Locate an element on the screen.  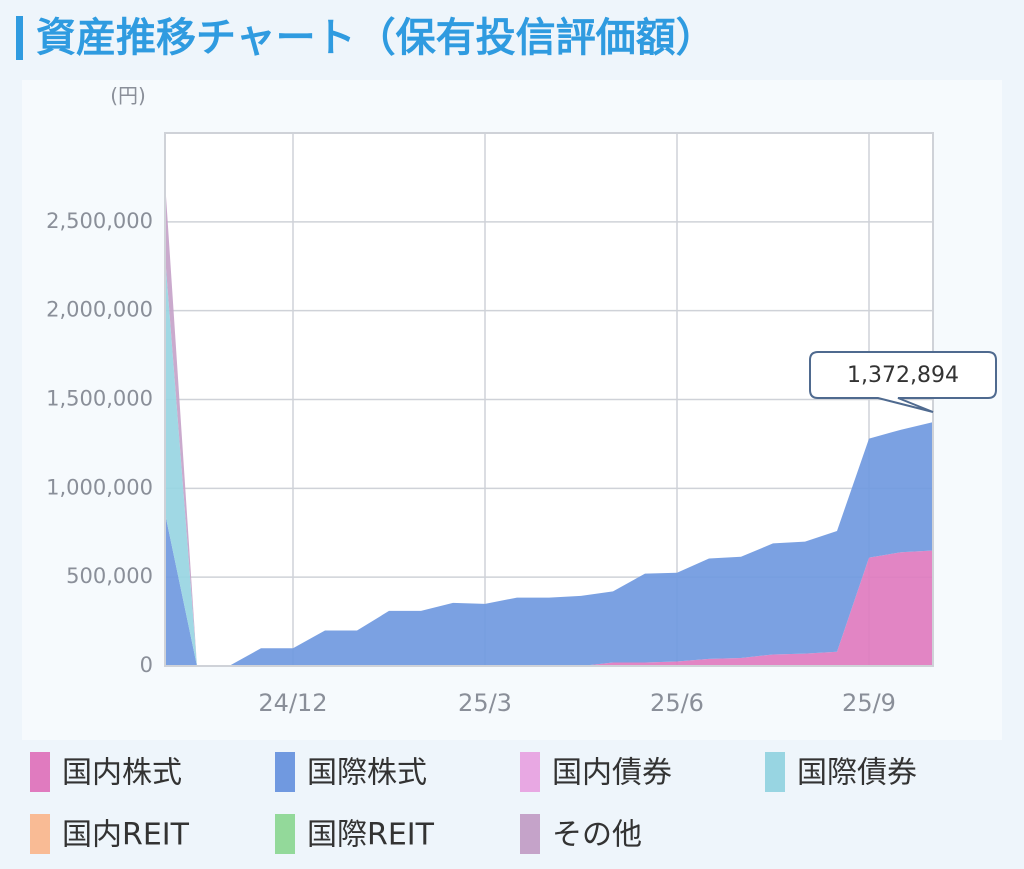
legend-label: 国際REIT is located at coordinates (371, 835).